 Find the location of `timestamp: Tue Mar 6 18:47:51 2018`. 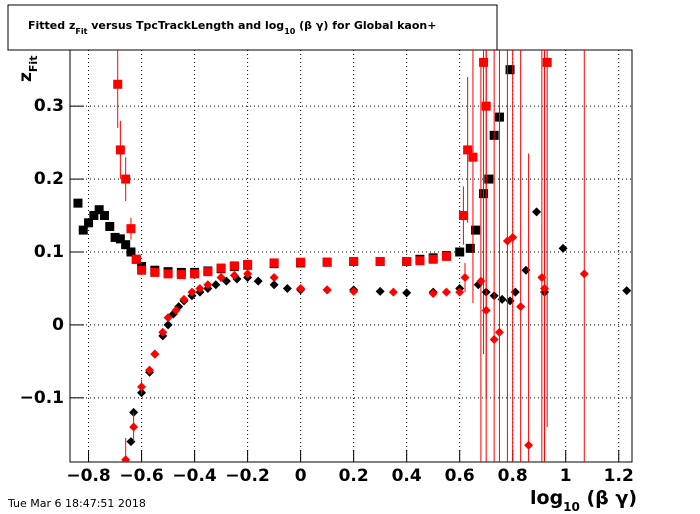

timestamp: Tue Mar 6 18:47:51 2018 is located at coordinates (76, 503).